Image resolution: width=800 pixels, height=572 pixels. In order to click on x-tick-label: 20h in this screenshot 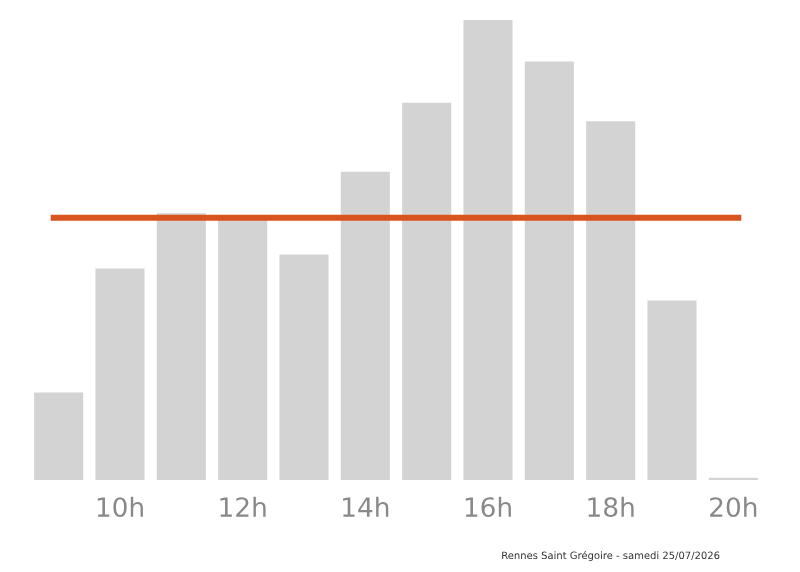, I will do `click(733, 507)`.